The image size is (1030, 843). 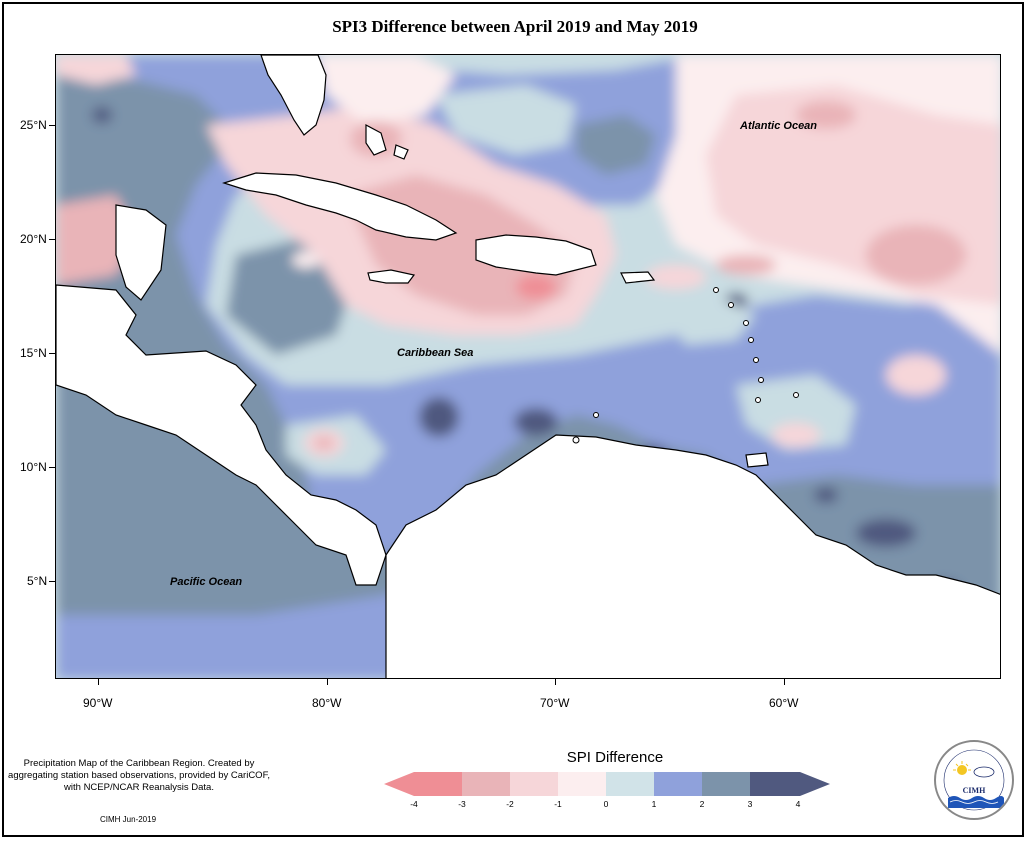 What do you see at coordinates (615, 757) in the screenshot?
I see `legend-title: SPI Difference` at bounding box center [615, 757].